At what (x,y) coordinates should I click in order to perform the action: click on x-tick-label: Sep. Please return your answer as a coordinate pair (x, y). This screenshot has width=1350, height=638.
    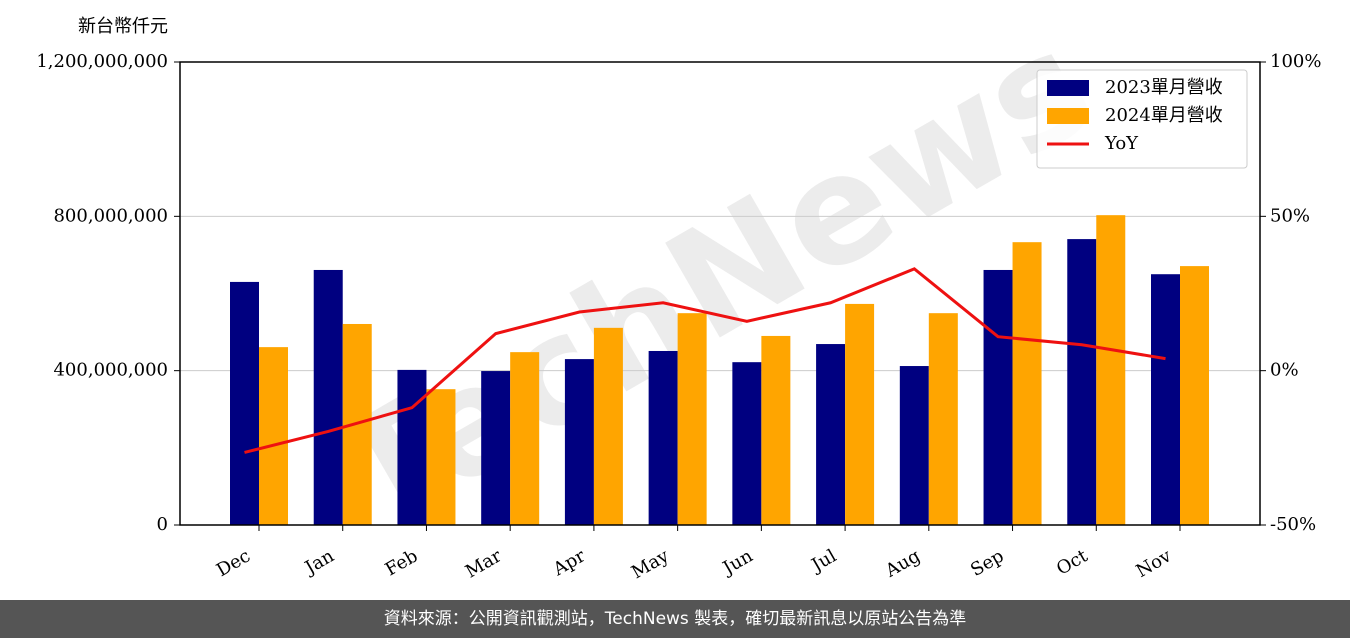
    Looking at the image, I should click on (987, 562).